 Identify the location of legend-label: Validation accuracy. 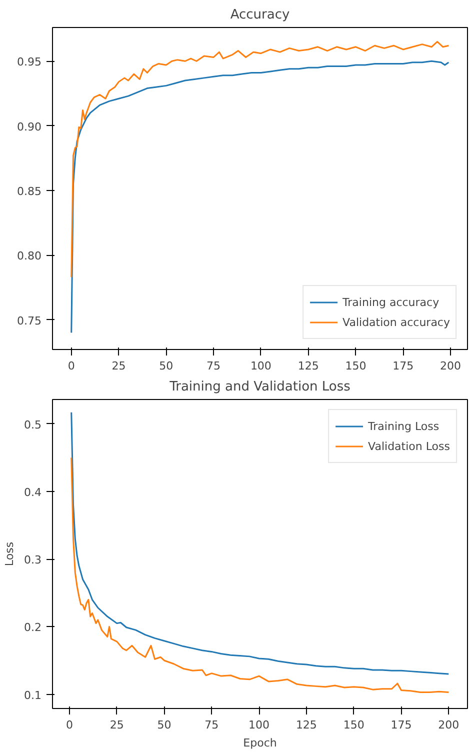
(396, 322).